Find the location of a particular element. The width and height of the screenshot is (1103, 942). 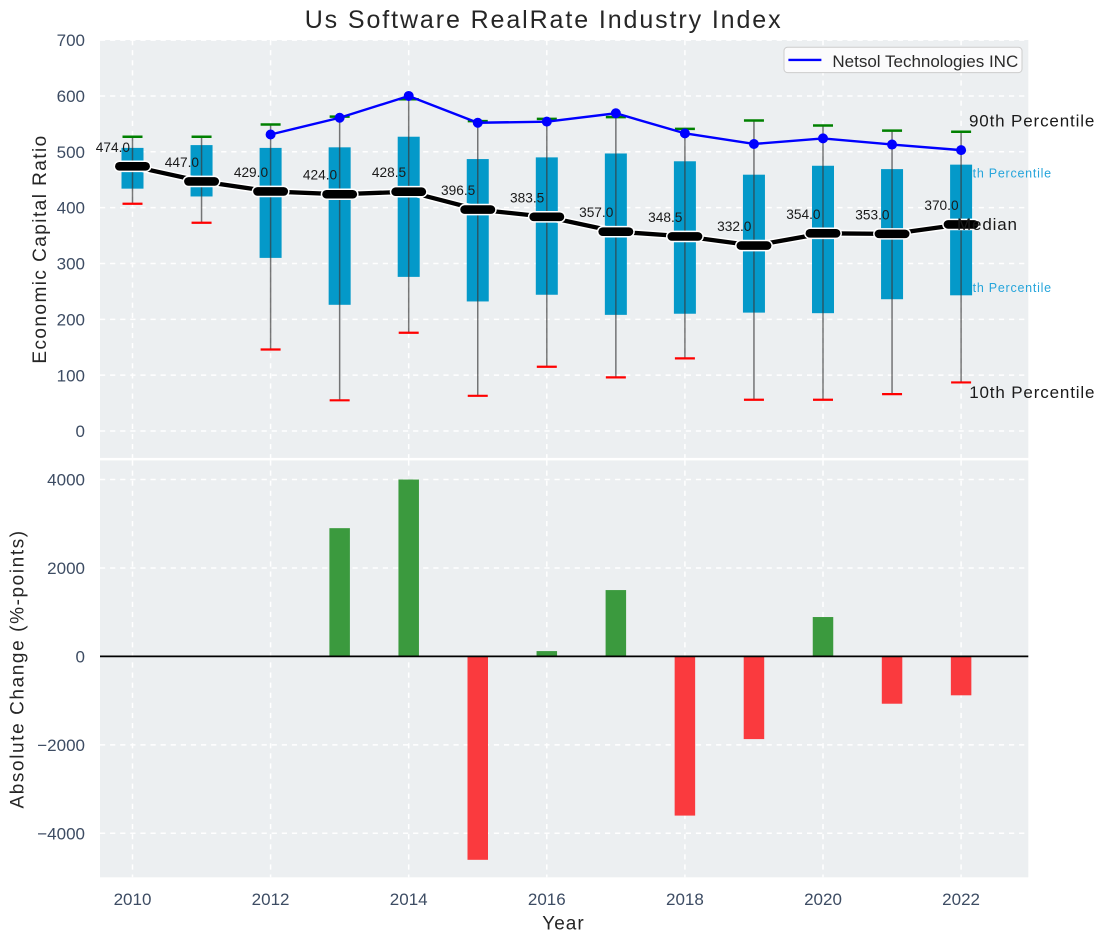

svg-text: Absolute Change (%-points) is located at coordinates (18, 668).